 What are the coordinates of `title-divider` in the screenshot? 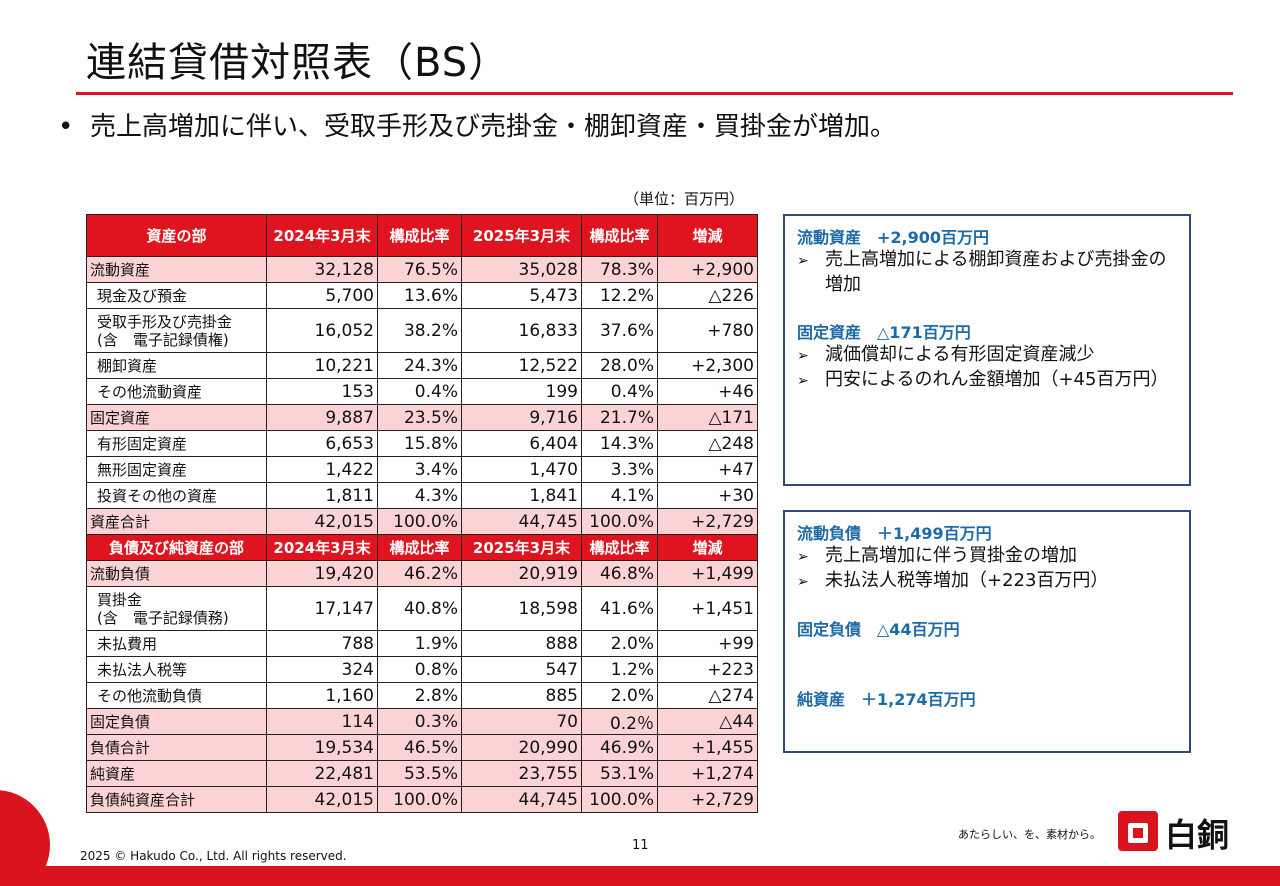 It's located at (654, 93).